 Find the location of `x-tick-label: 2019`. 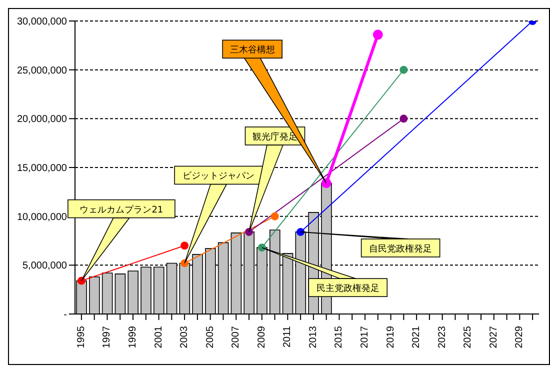

x-tick-label: 2019 is located at coordinates (390, 337).